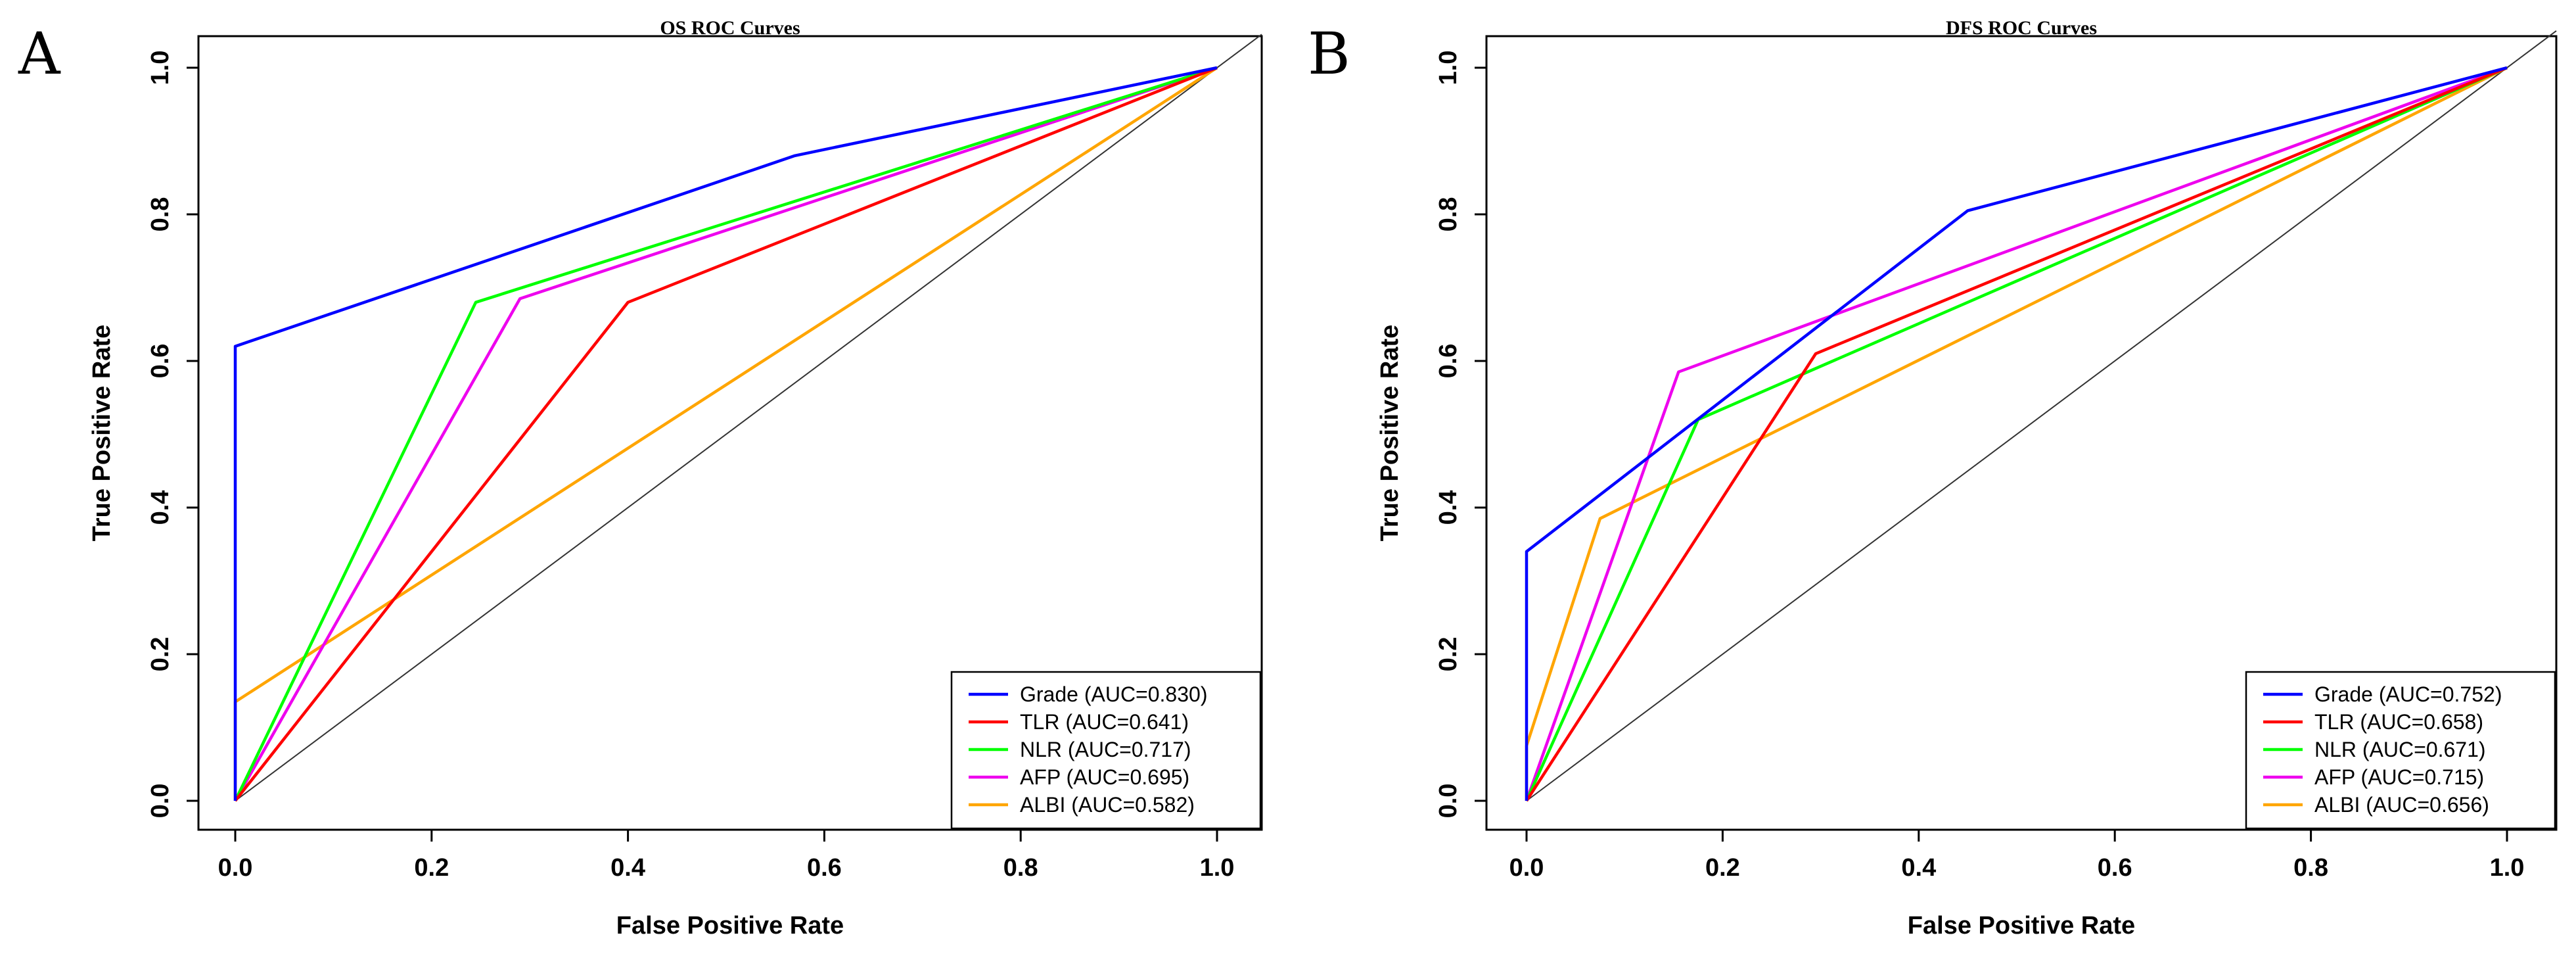  I want to click on legend-label-nlr: NLR (AUC=0.671), so click(2400, 749).